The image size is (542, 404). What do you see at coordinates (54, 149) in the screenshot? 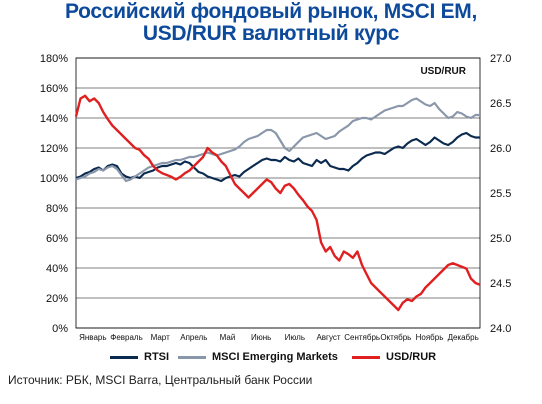
I see `left-tick-label: 120%` at bounding box center [54, 149].